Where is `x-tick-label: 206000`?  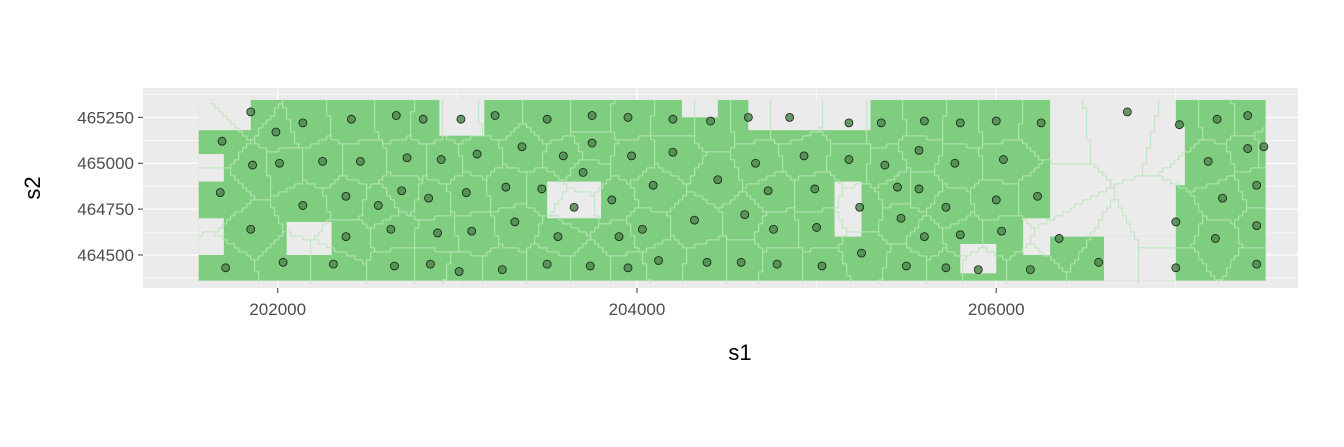
x-tick-label: 206000 is located at coordinates (996, 309).